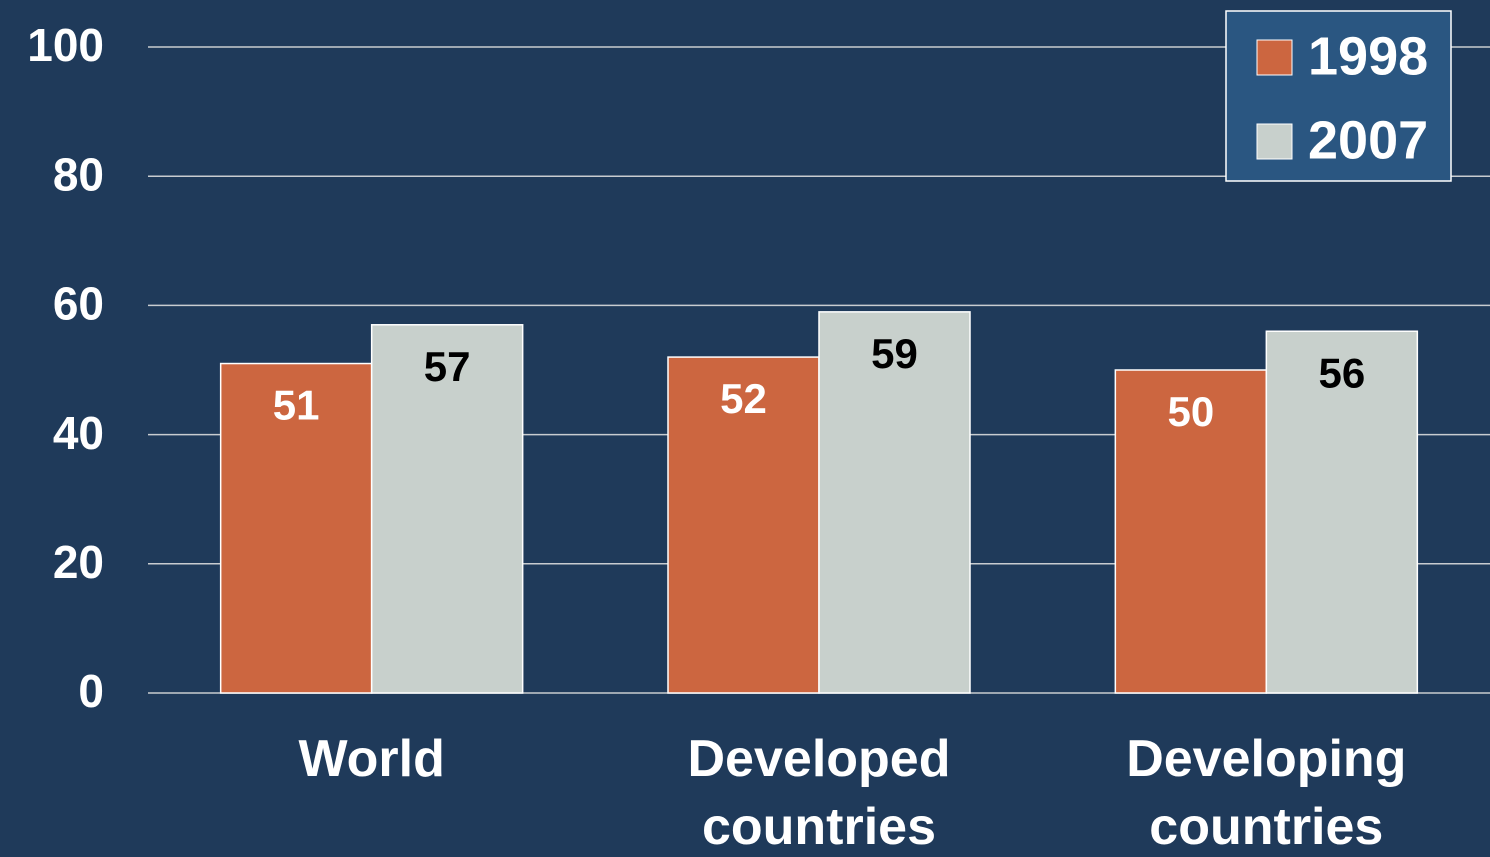 The image size is (1490, 857). Describe the element at coordinates (296, 405) in the screenshot. I see `data-label: 51` at that location.